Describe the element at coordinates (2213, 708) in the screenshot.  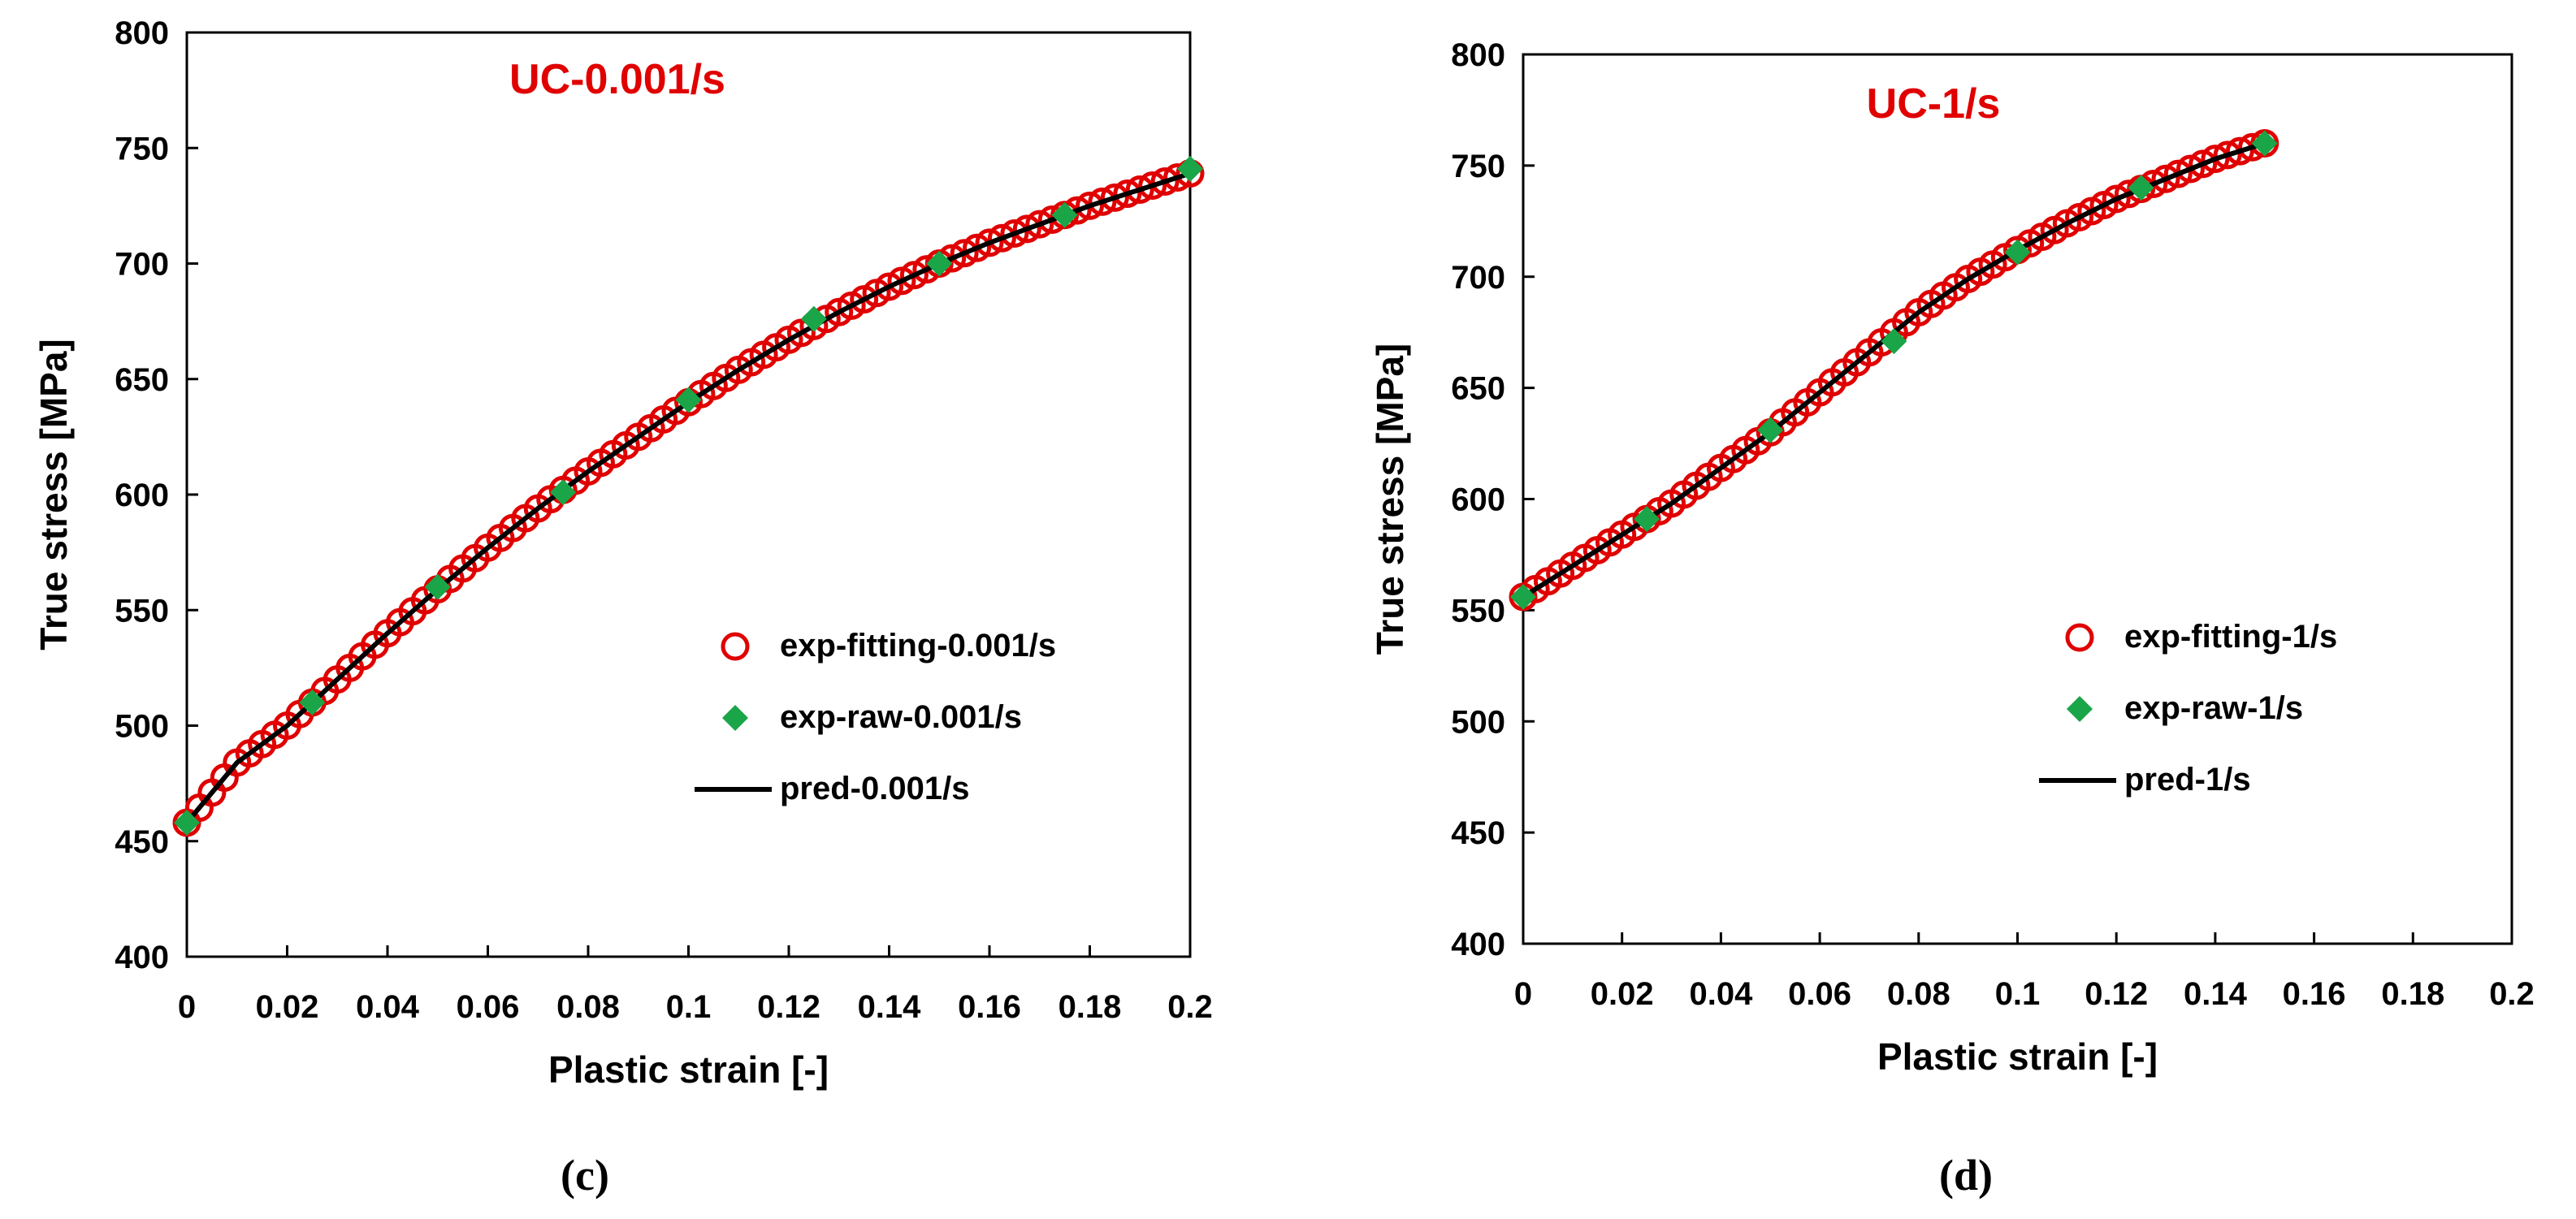
I see `legend-raw-label: exp-raw-1/s` at that location.